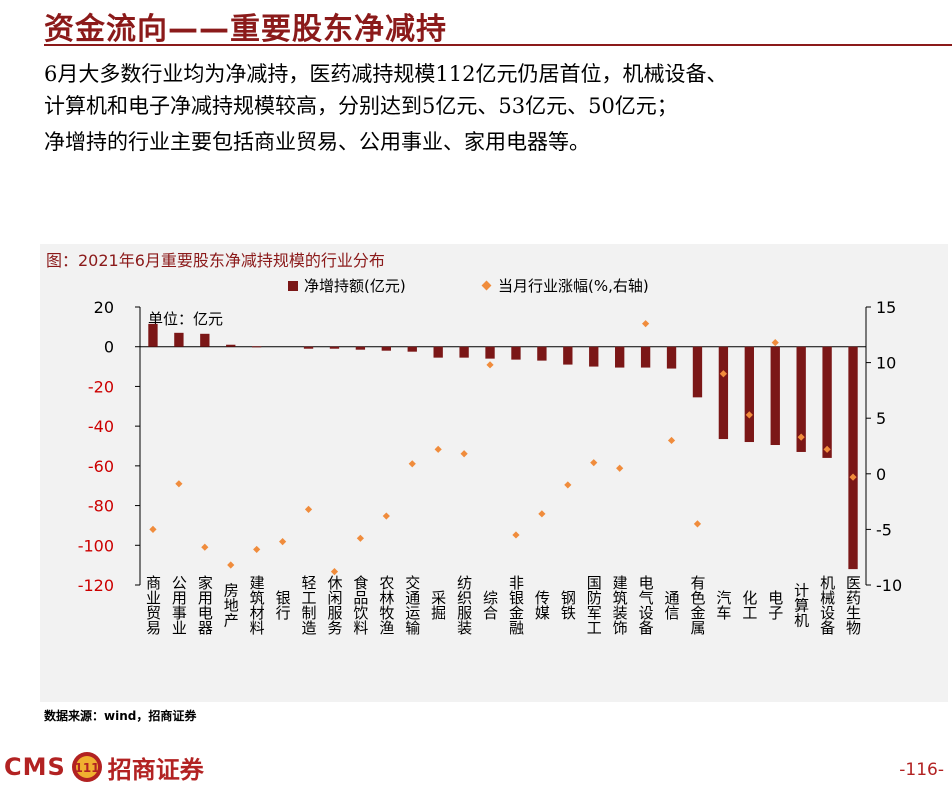 Image resolution: width=952 pixels, height=785 pixels. I want to click on category-label: 钢铁, so click(568, 605).